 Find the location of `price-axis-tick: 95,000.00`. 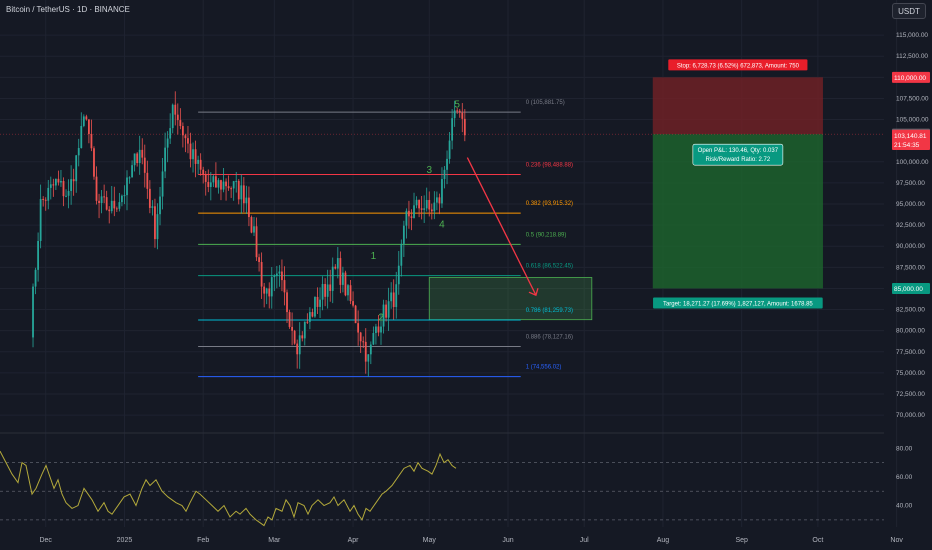

price-axis-tick: 95,000.00 is located at coordinates (910, 204).